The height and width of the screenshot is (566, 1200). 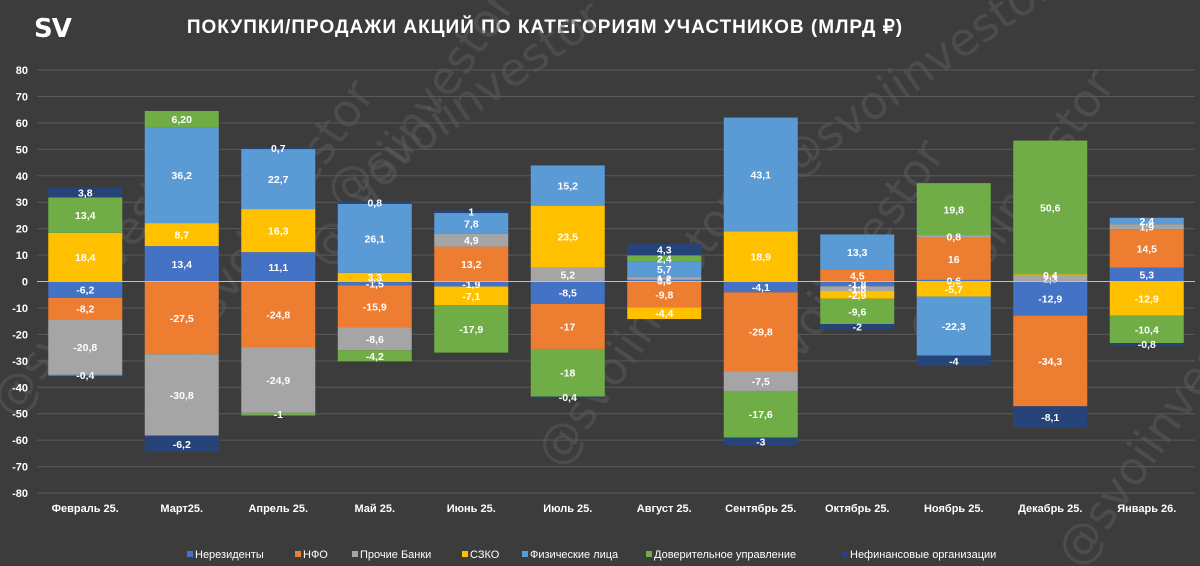 What do you see at coordinates (278, 315) in the screenshot?
I see `data-label: -24,8` at bounding box center [278, 315].